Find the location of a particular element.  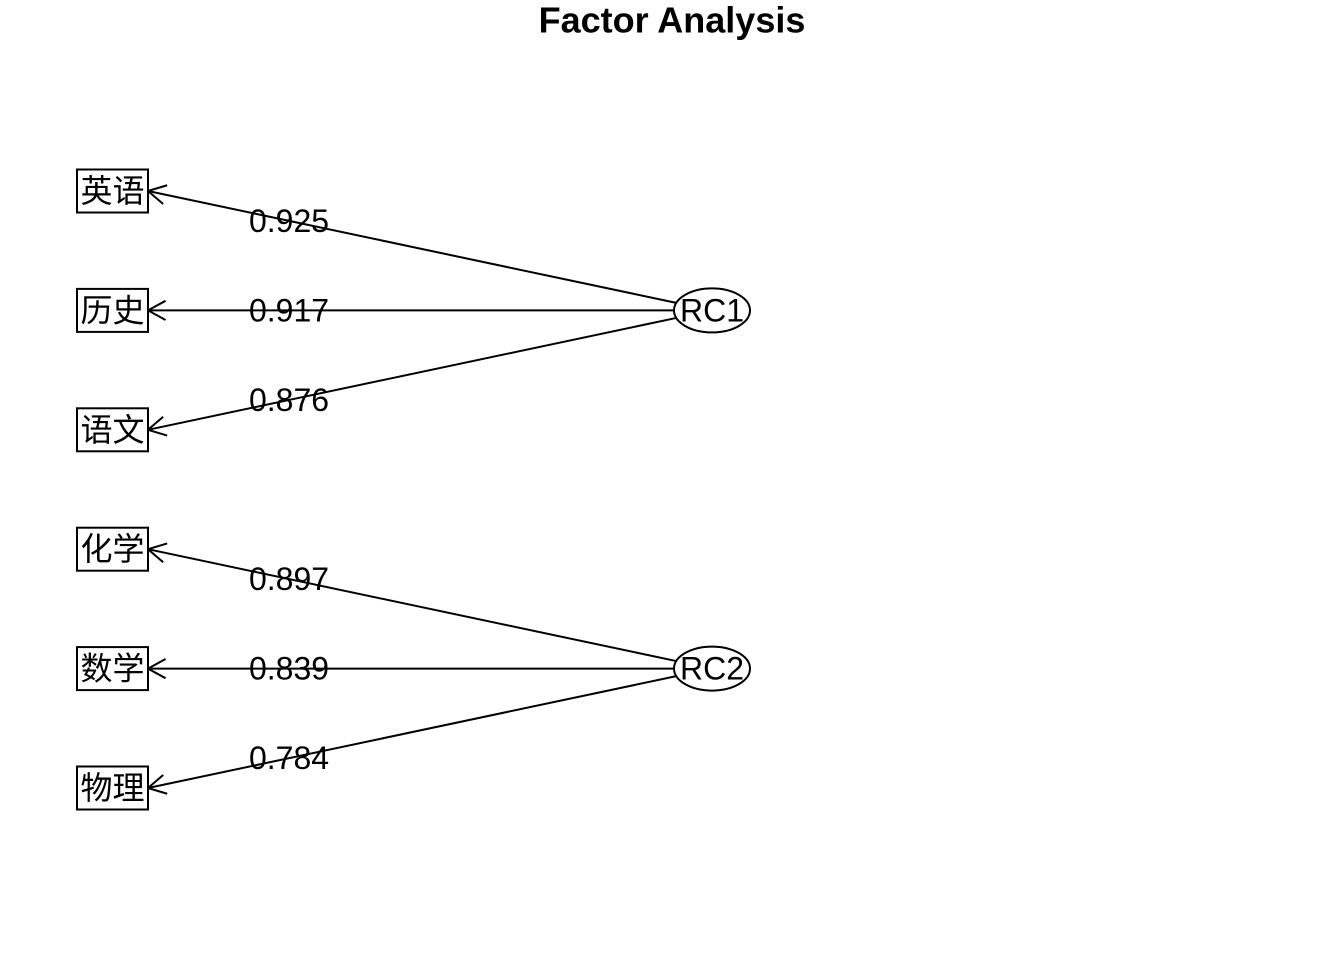

factor-label: RC1 is located at coordinates (712, 310).